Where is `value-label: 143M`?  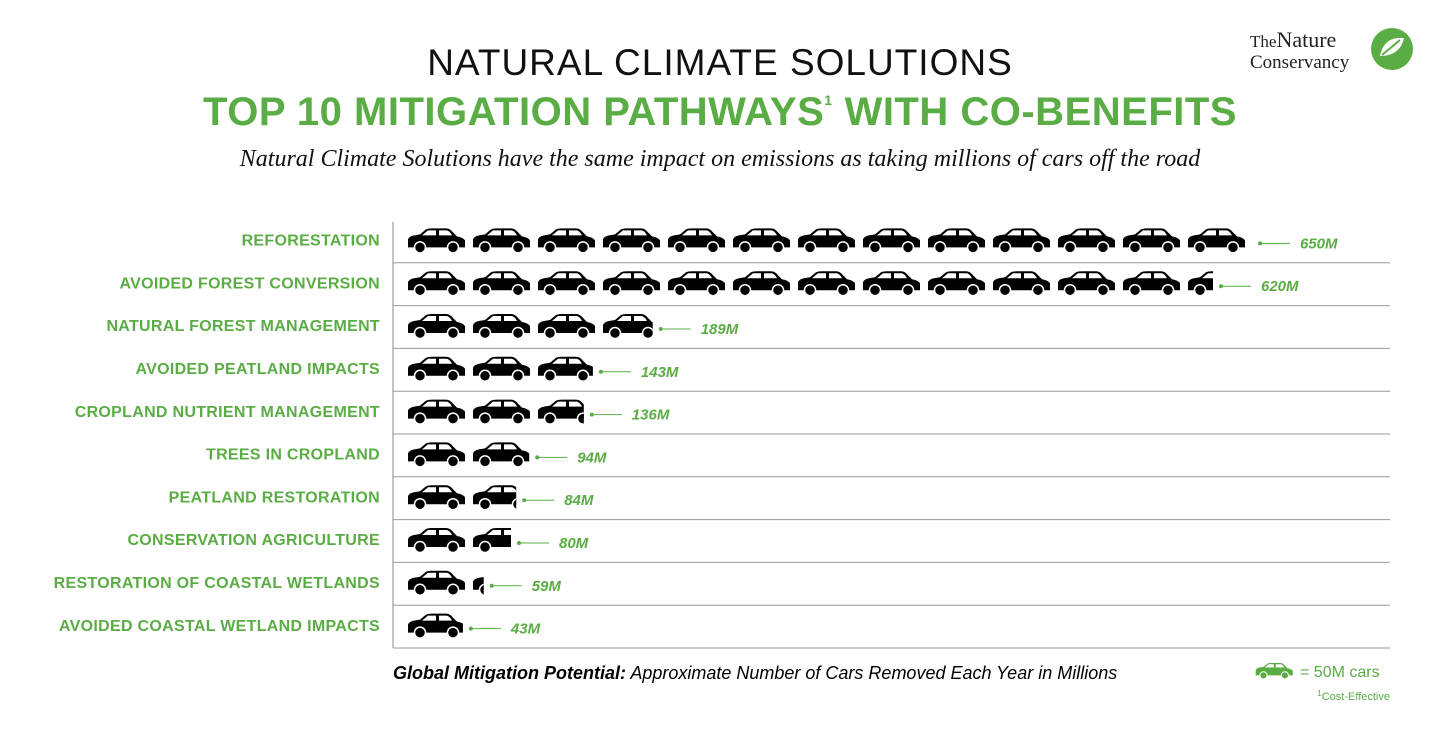 value-label: 143M is located at coordinates (660, 372).